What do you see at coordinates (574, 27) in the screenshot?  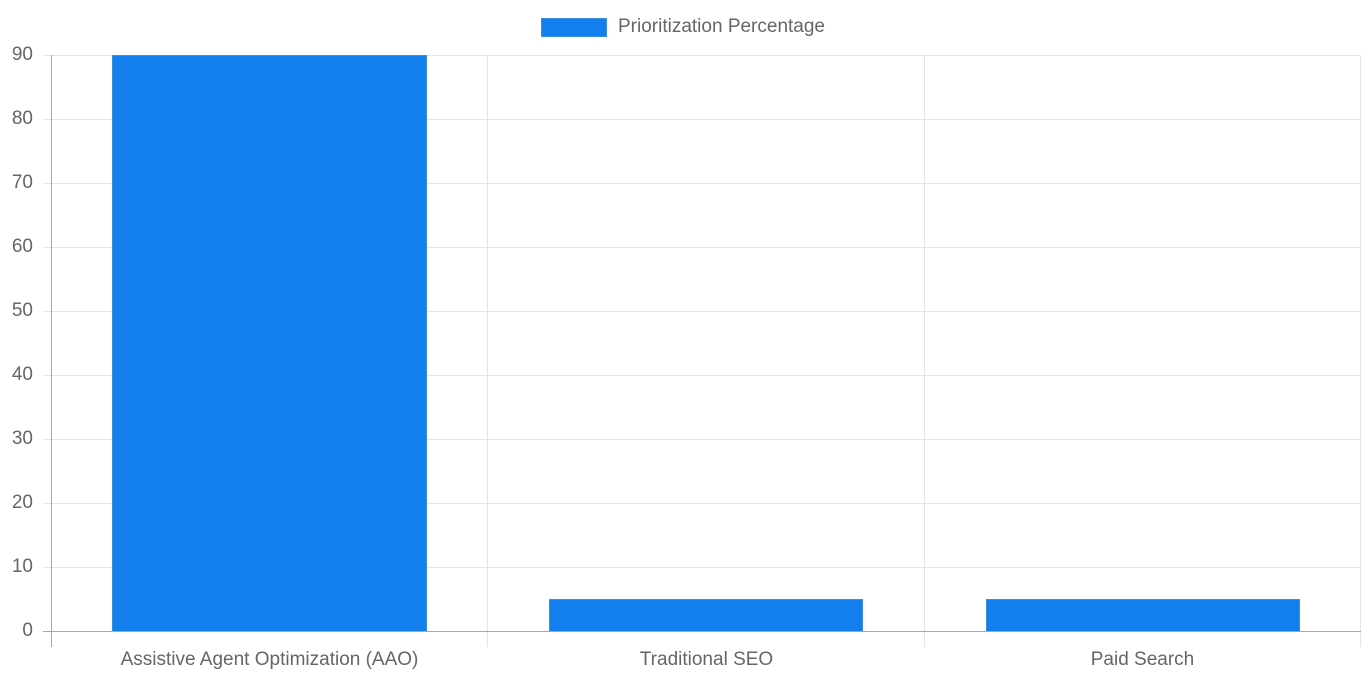 I see `legend-swatch` at bounding box center [574, 27].